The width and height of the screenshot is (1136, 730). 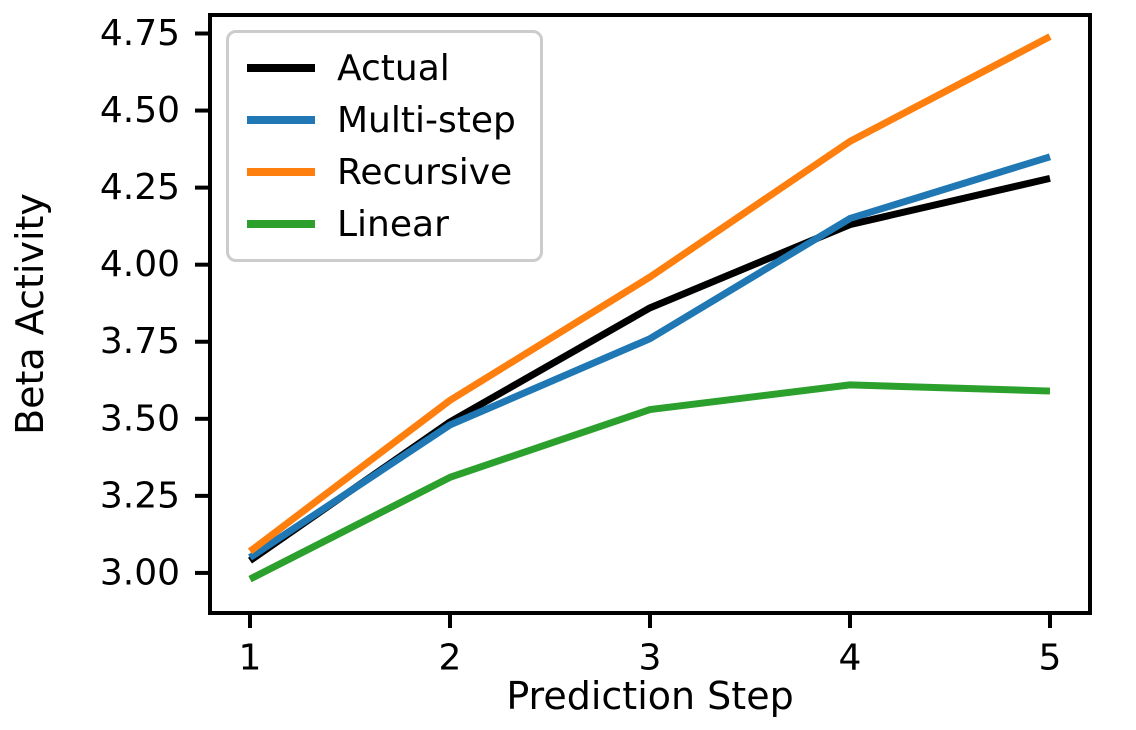 I want to click on y-tick-label: 4.00, so click(x=140, y=264).